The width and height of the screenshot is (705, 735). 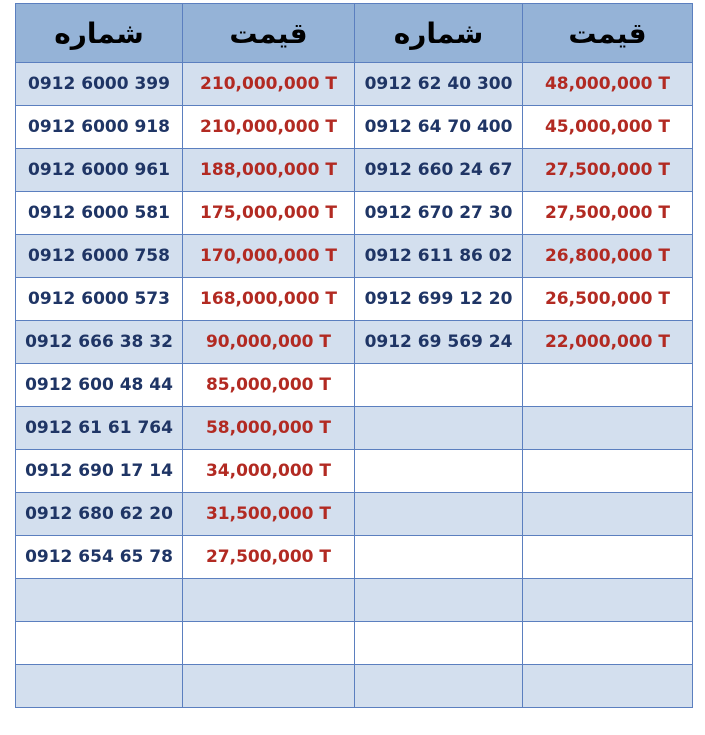 What do you see at coordinates (607, 299) in the screenshot?
I see `price-cell: 26,500,000 T` at bounding box center [607, 299].